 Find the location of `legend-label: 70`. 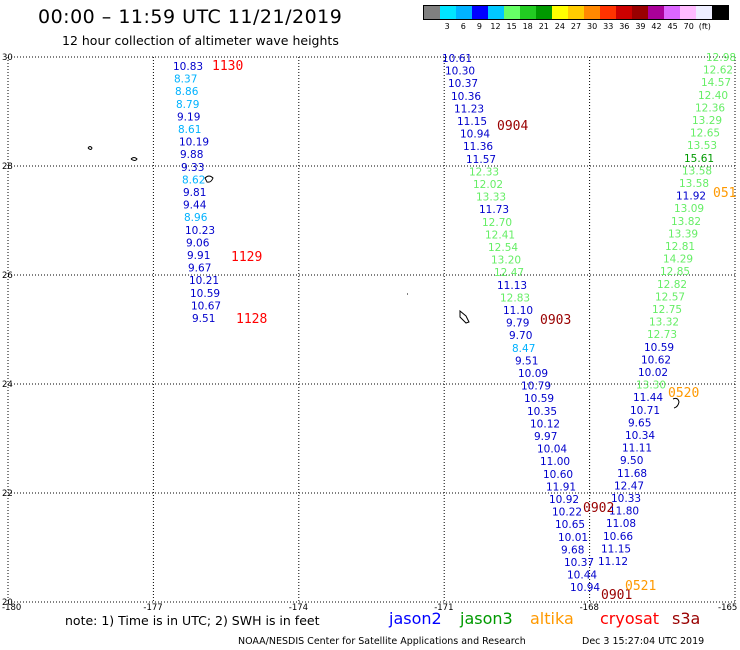

legend-label: 70 is located at coordinates (688, 26).